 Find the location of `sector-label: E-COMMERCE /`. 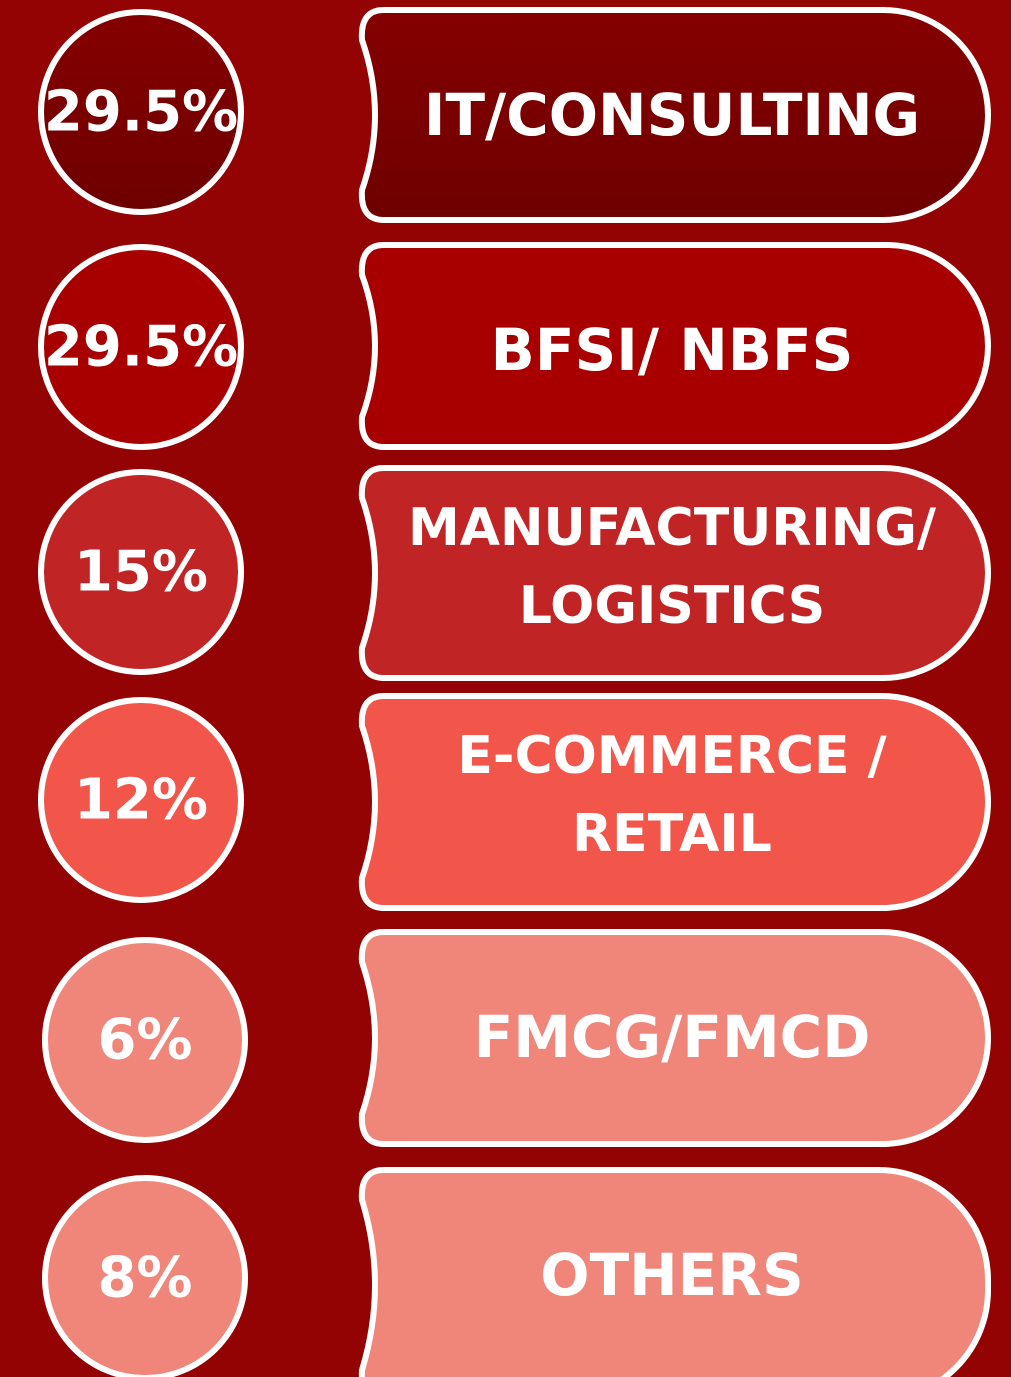

sector-label: E-COMMERCE / is located at coordinates (671, 756).